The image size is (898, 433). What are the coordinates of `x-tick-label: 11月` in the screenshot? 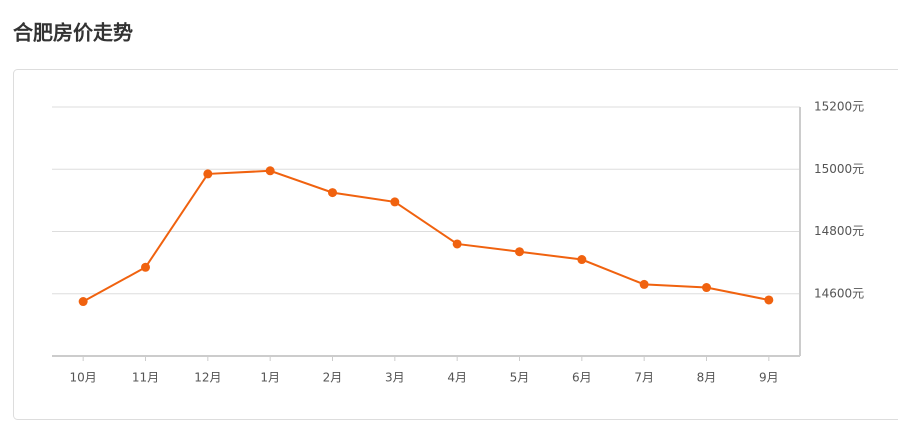 It's located at (145, 378).